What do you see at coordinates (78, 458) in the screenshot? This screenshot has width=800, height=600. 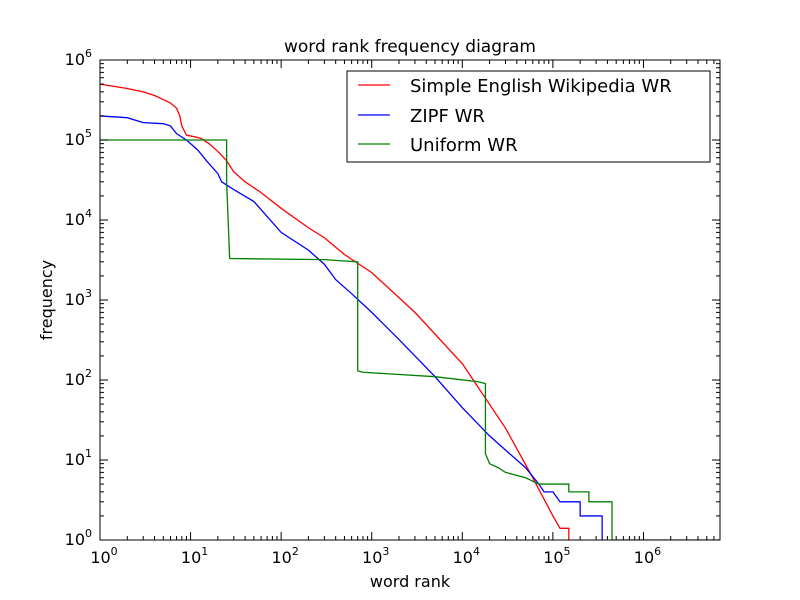 I see `y-tick-label: 10¹` at bounding box center [78, 458].